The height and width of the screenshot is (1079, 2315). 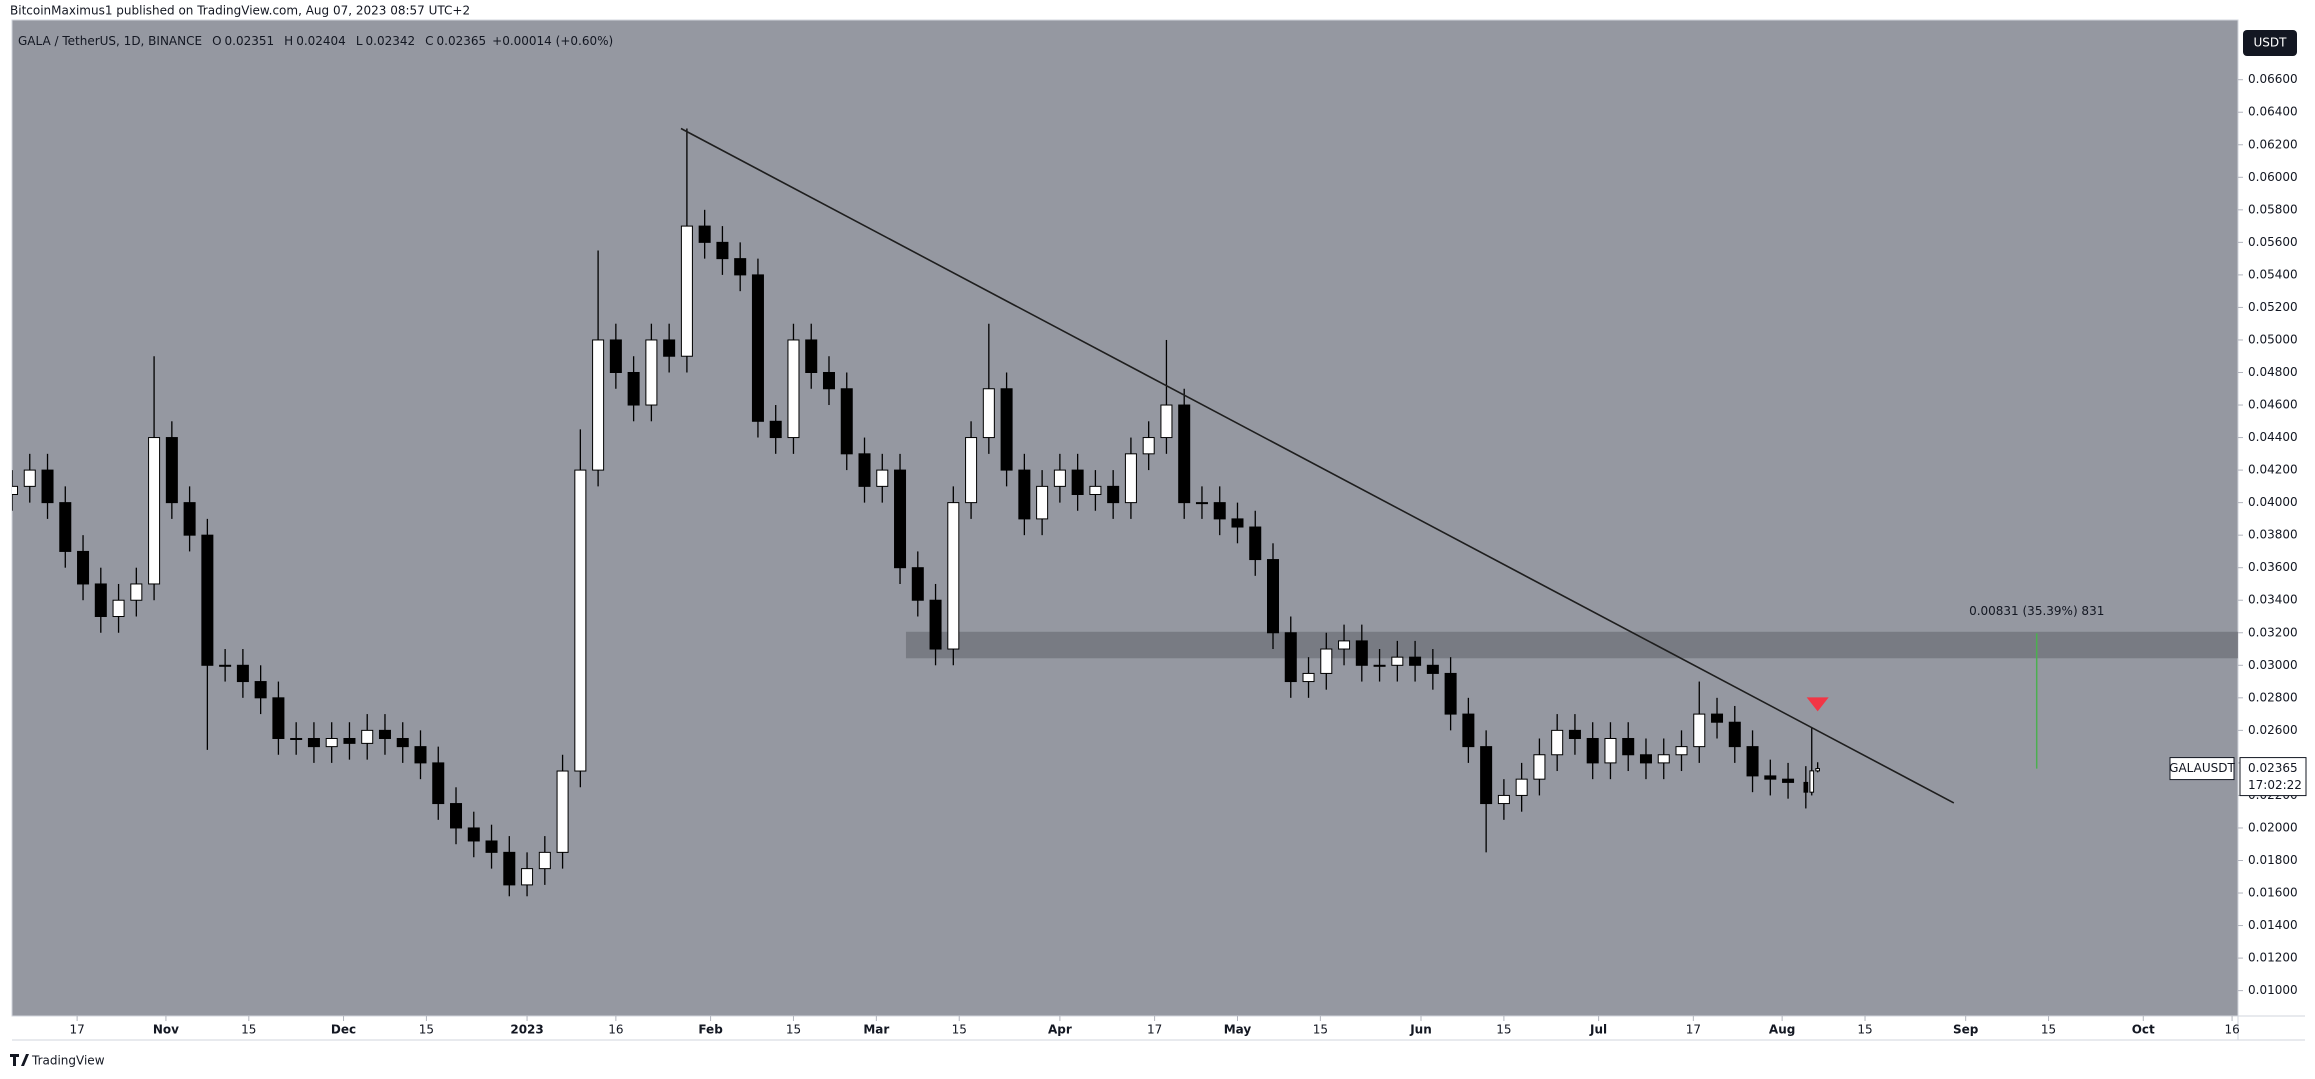 What do you see at coordinates (1782, 1030) in the screenshot?
I see `x-tick-label: Aug` at bounding box center [1782, 1030].